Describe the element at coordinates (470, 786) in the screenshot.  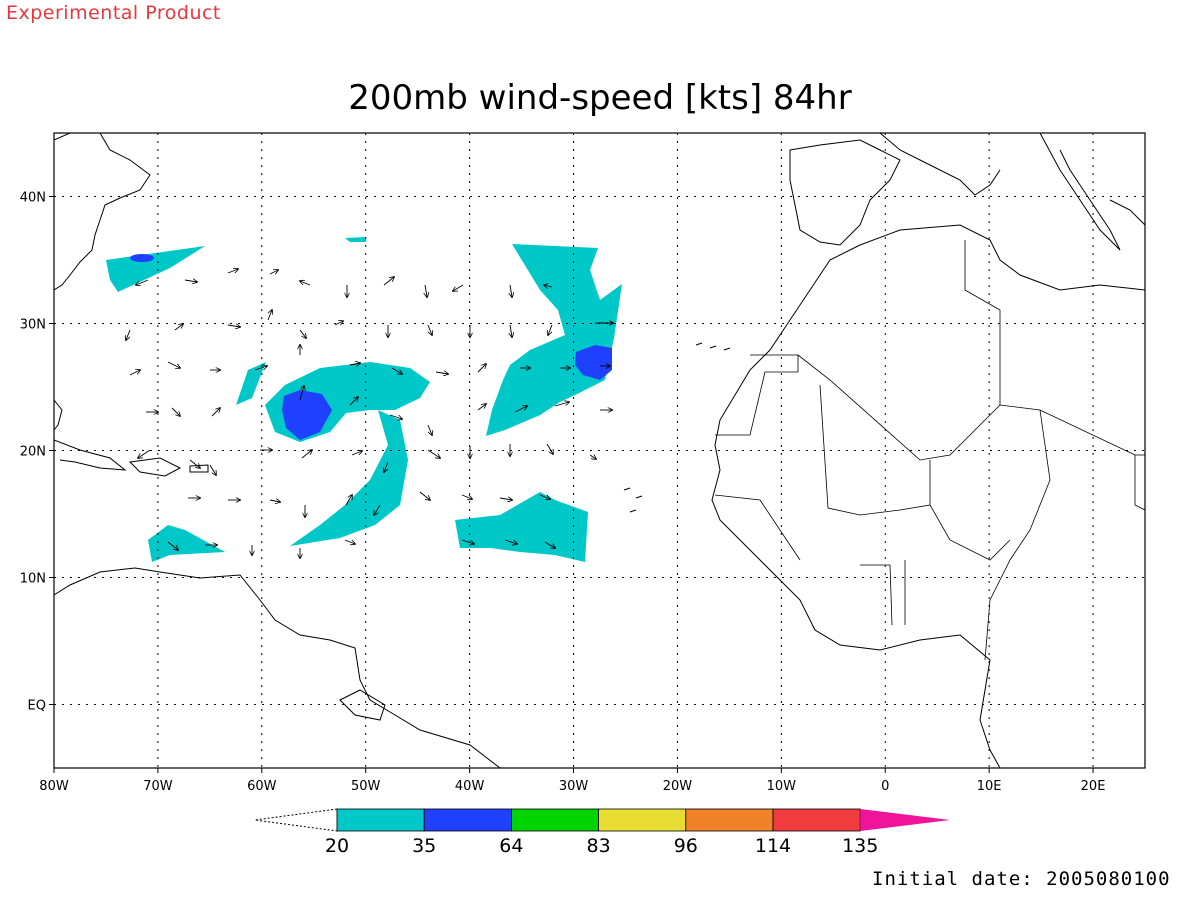
I see `lon-tick-label: 40W` at that location.